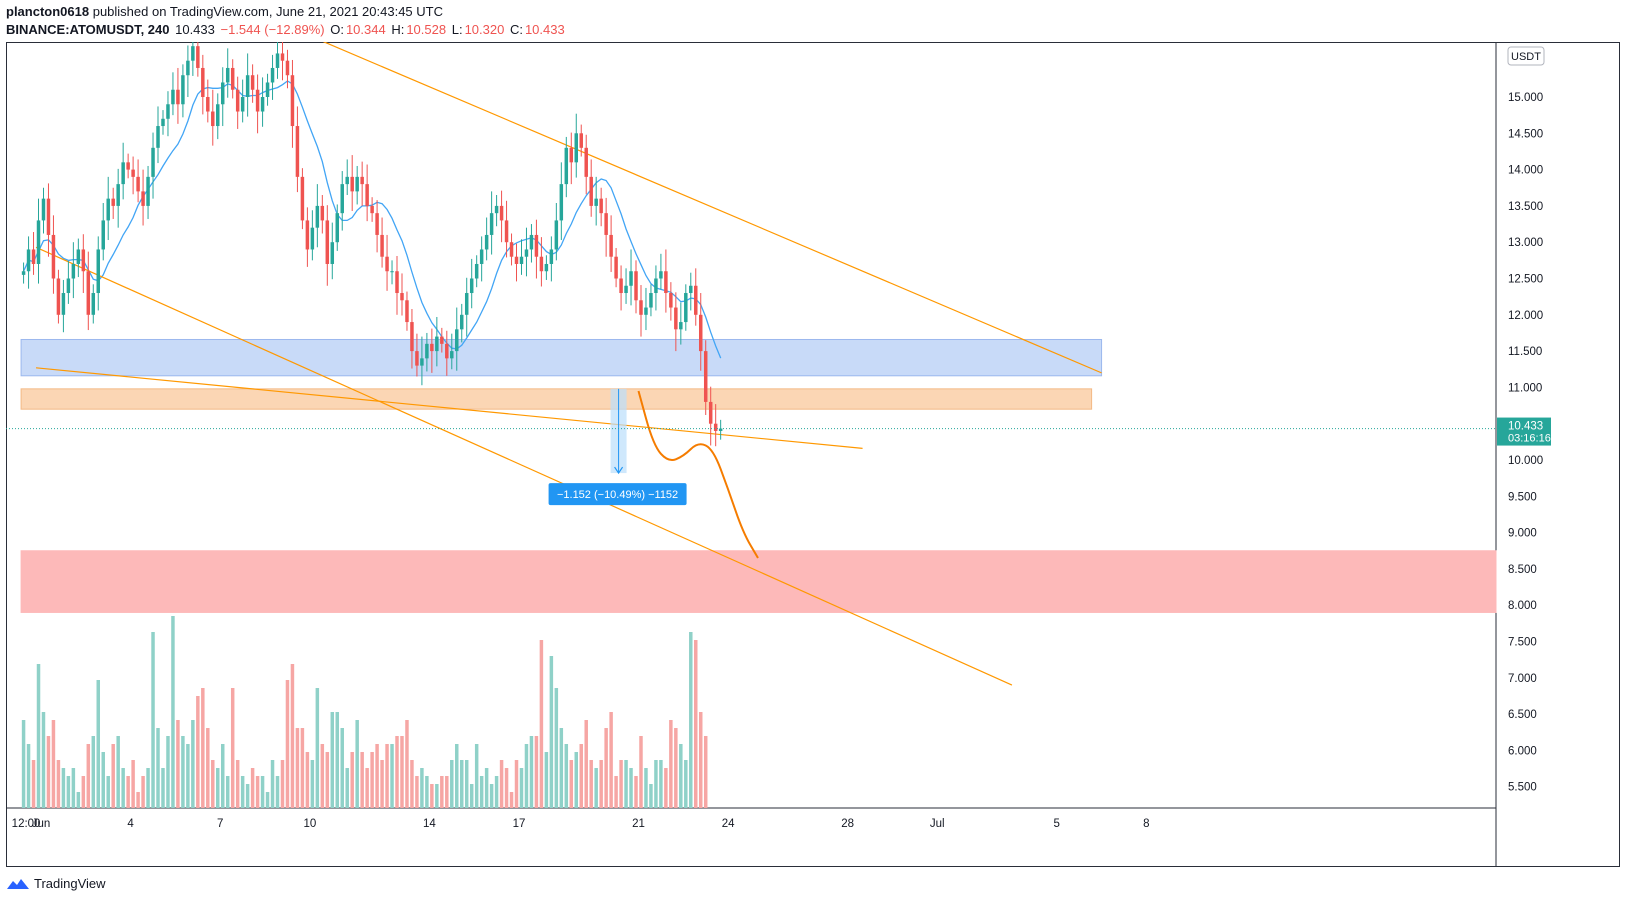  I want to click on trendline-horizontal-support, so click(449, 408).